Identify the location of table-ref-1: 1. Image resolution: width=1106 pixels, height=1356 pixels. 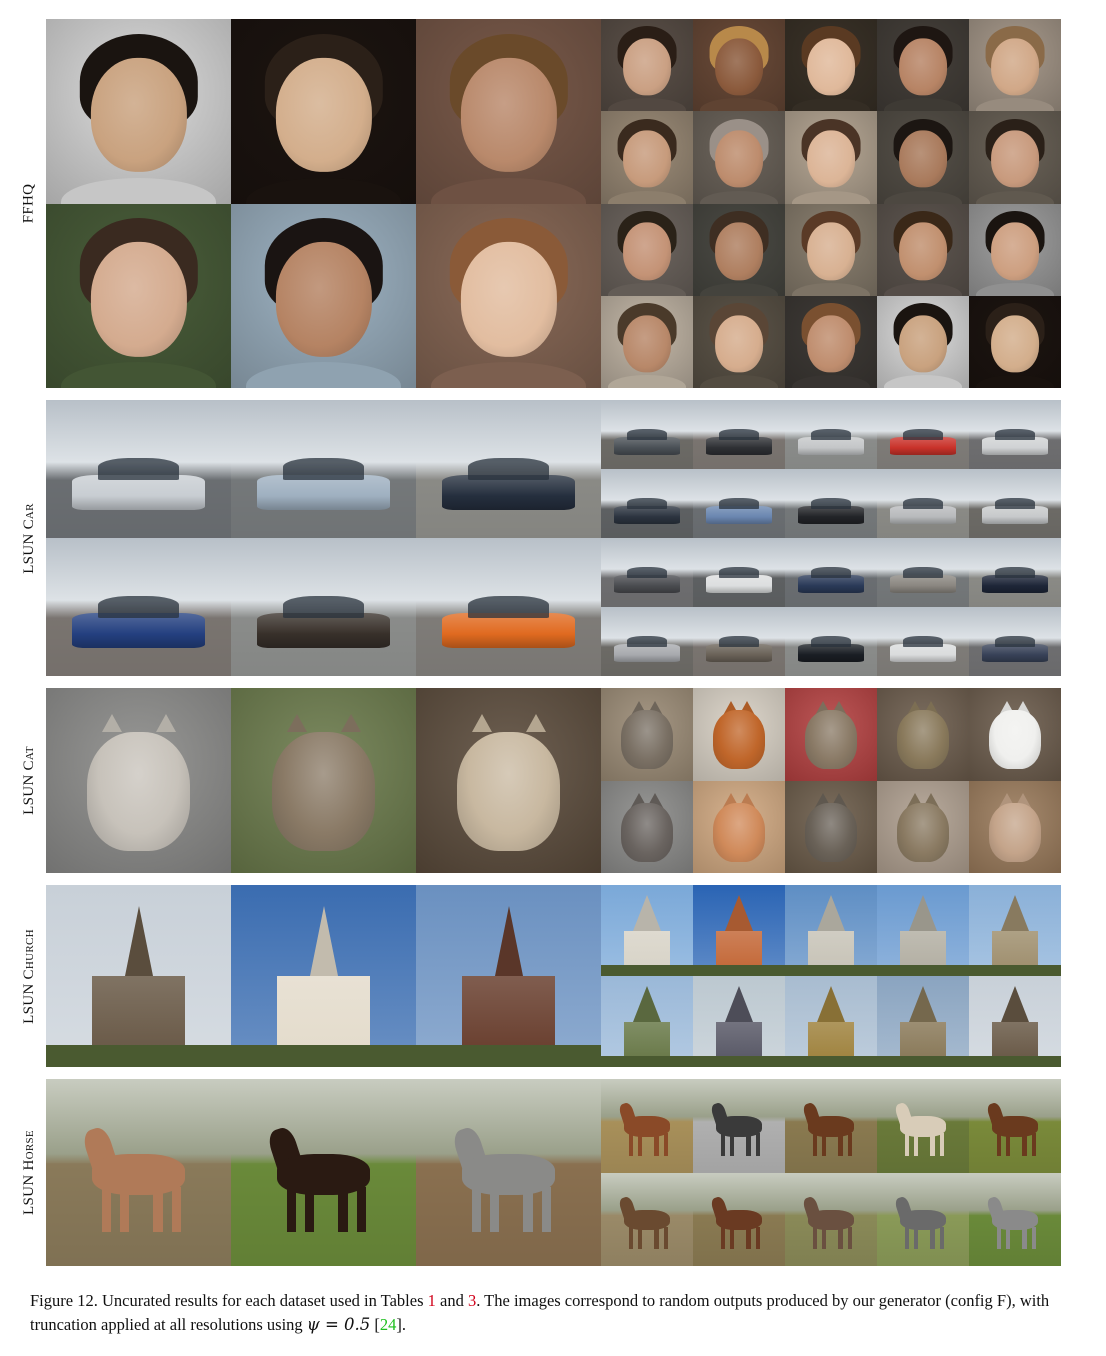
(431, 1300).